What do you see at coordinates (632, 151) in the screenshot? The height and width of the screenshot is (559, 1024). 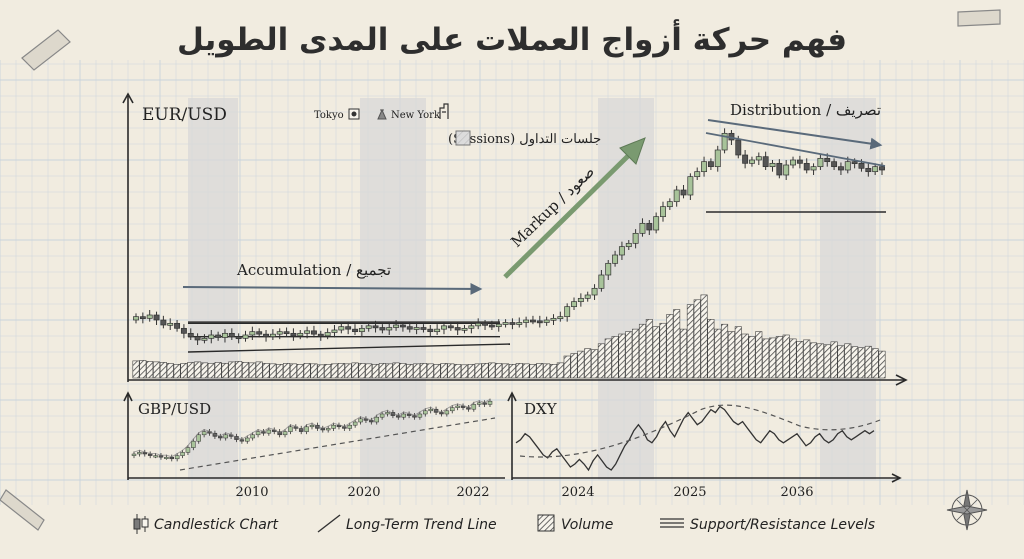 I see `markup-arrow-head` at bounding box center [632, 151].